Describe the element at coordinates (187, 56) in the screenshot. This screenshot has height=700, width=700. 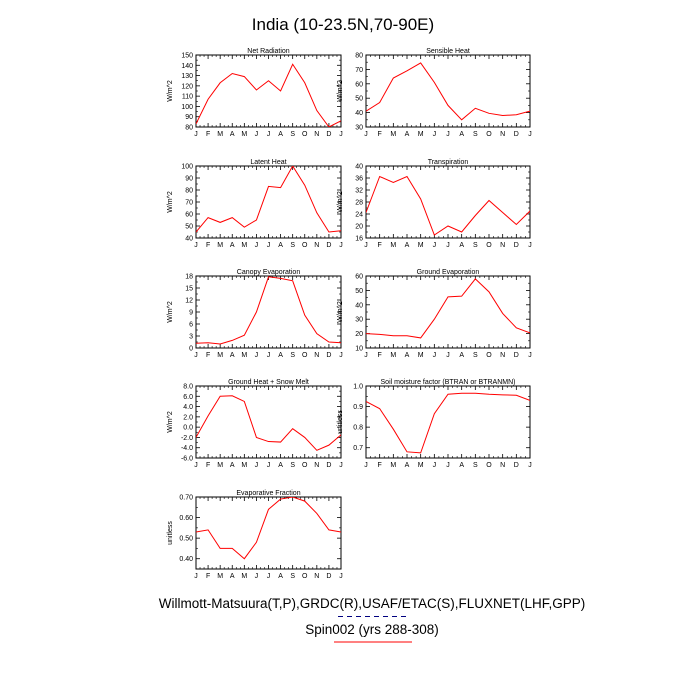
I see `y-tick-label: 150` at that location.